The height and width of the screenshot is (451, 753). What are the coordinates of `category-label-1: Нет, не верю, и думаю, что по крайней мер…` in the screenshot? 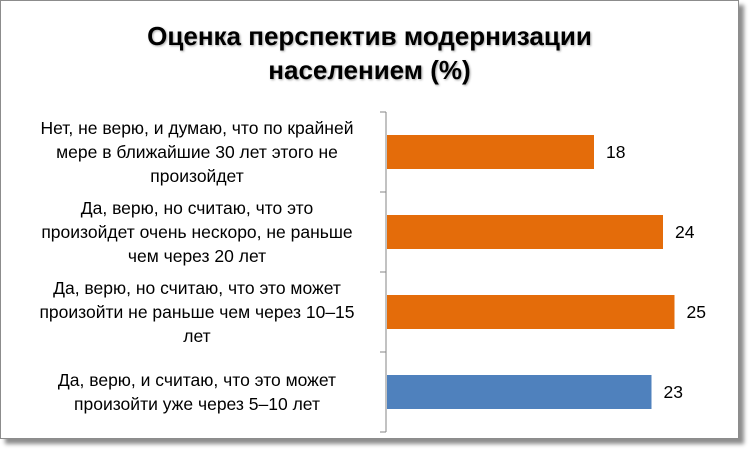 It's located at (197, 152).